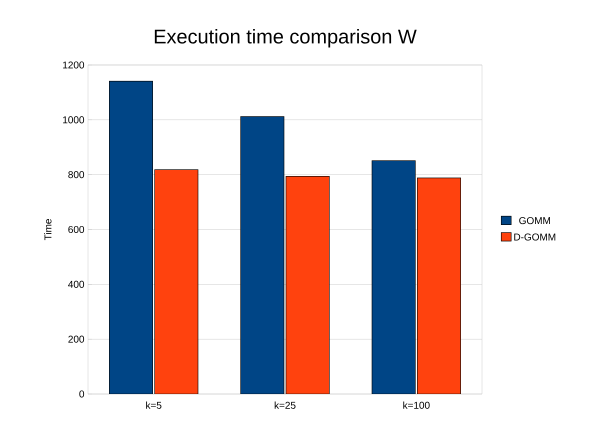 The image size is (603, 431). What do you see at coordinates (416, 405) in the screenshot?
I see `x-tick-label: k=100` at bounding box center [416, 405].